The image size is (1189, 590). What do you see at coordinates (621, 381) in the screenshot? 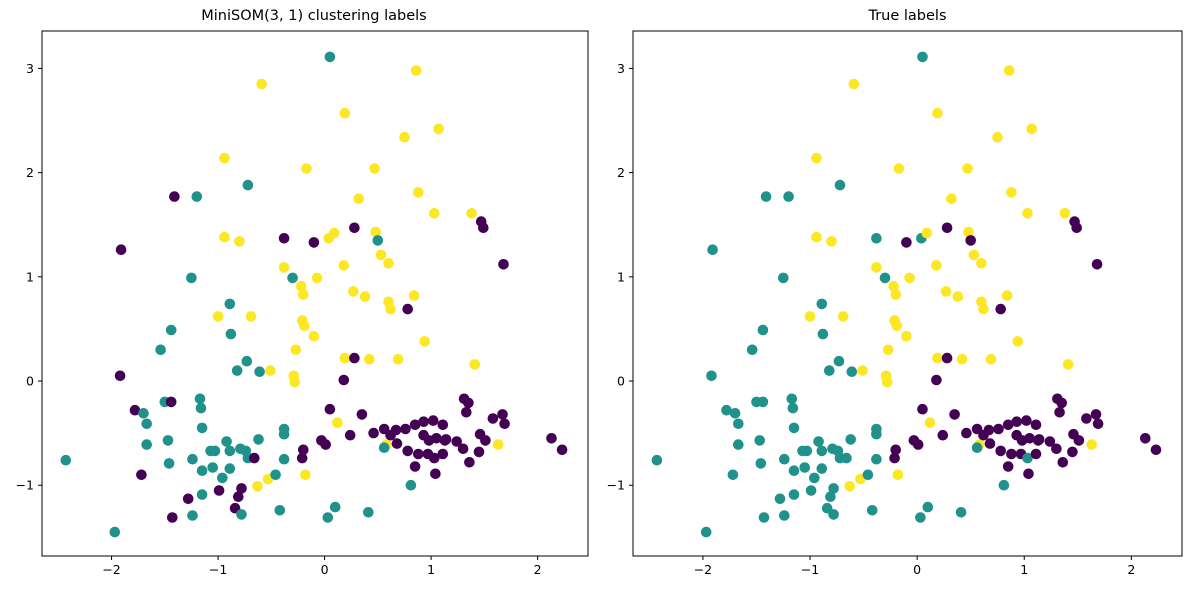
I see `y-tick-label: 0` at bounding box center [621, 381].